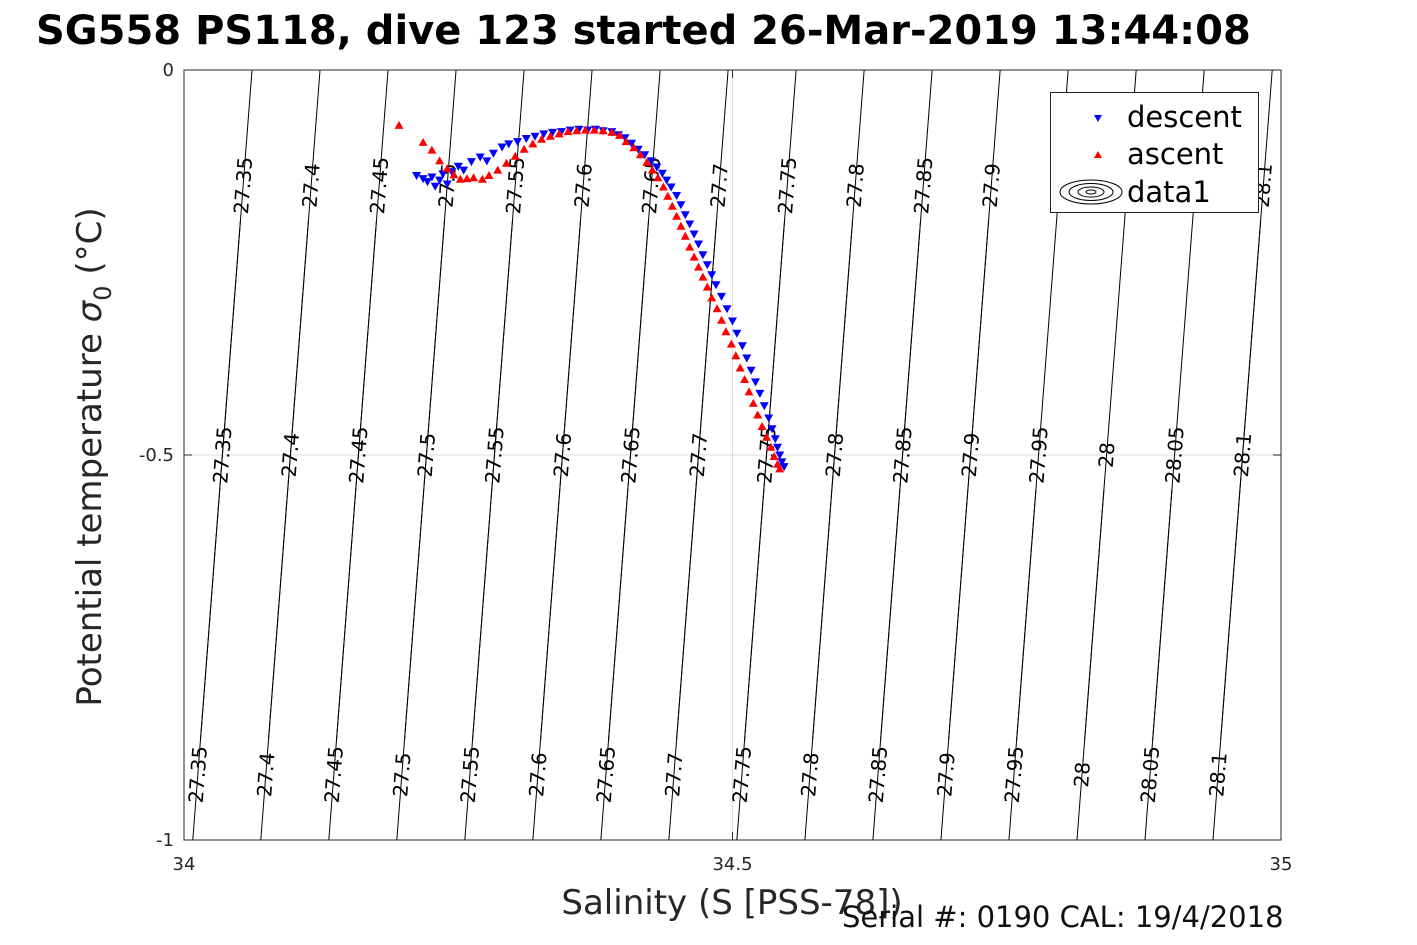 The image size is (1417, 945). What do you see at coordinates (494, 455) in the screenshot?
I see `contour-label-4-1: 27.55` at bounding box center [494, 455].